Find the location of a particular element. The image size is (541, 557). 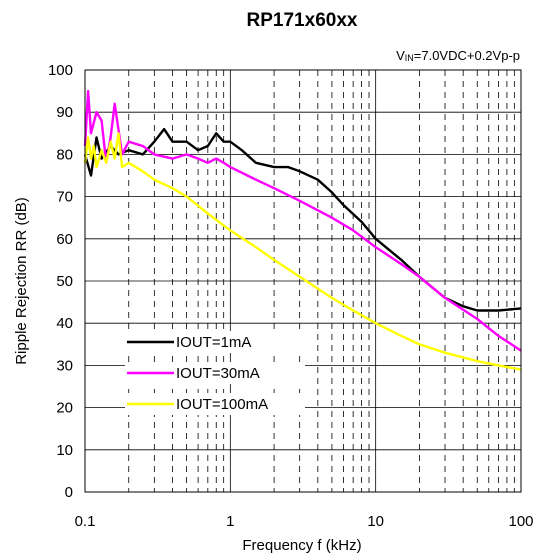

legend: IOUT=1mA IOUT=30mA IOUT=100mA is located at coordinates (215, 373).